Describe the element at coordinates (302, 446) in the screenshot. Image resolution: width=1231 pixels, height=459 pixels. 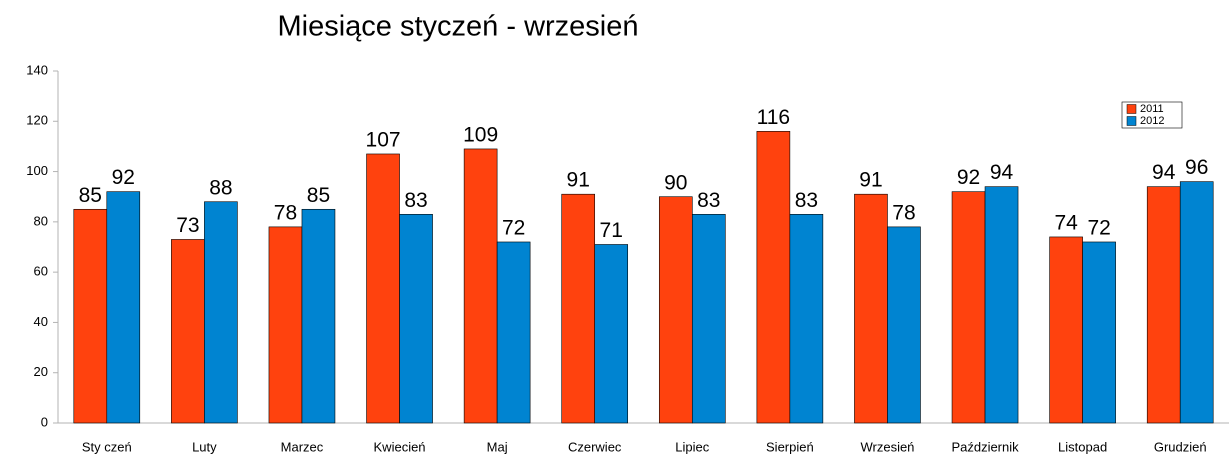
I see `x-tick-label: Marzec` at that location.